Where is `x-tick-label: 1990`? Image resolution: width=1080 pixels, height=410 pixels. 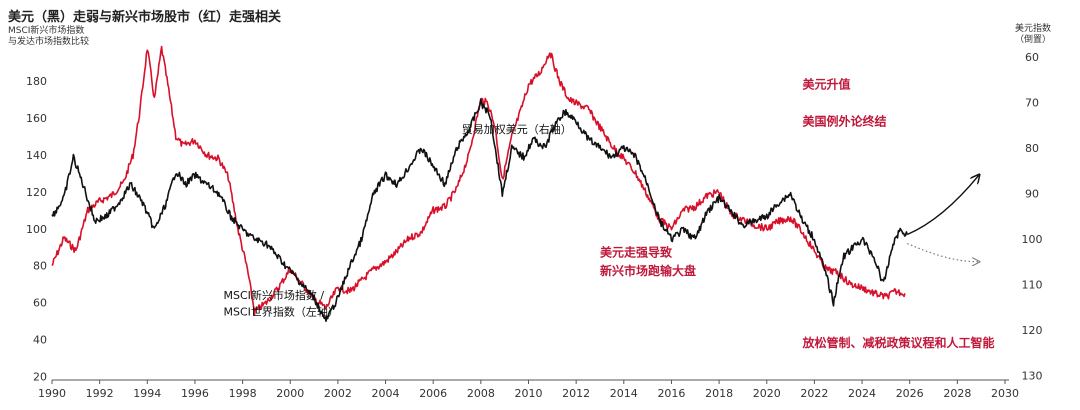
x-tick-label: 1990 is located at coordinates (52, 393).